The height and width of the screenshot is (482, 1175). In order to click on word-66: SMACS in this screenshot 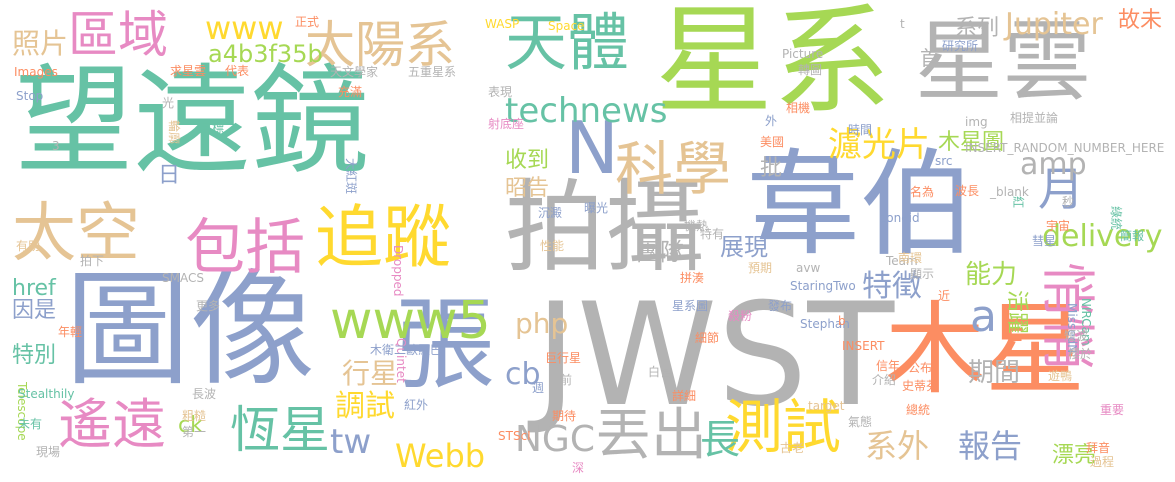, I will do `click(183, 278)`.